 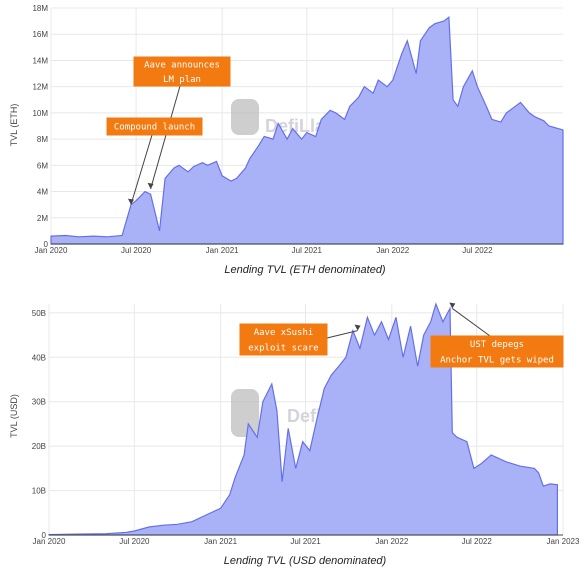 What do you see at coordinates (14, 125) in the screenshot?
I see `eth-tvl-y-axis-label: TVL (ETH)` at bounding box center [14, 125].